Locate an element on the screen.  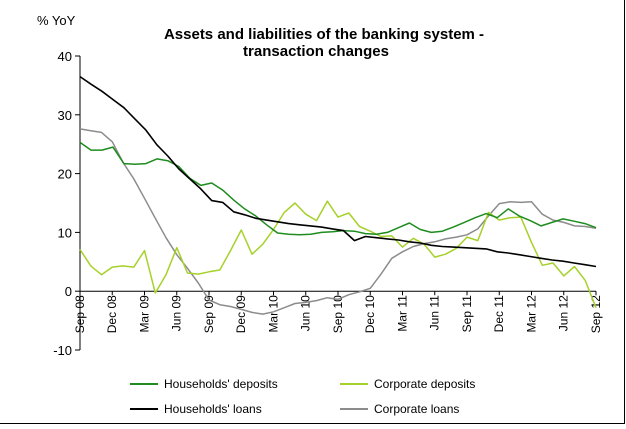
x-tick-label: Jun 12 is located at coordinates (564, 313).